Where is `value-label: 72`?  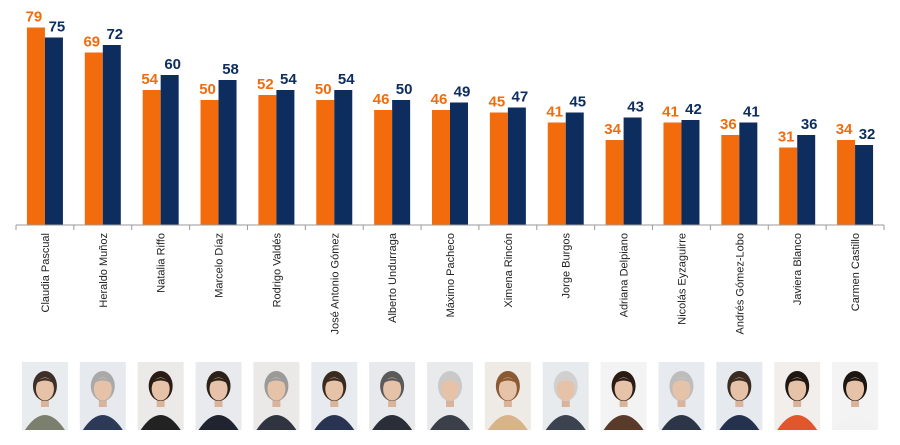
value-label: 72 is located at coordinates (114, 34).